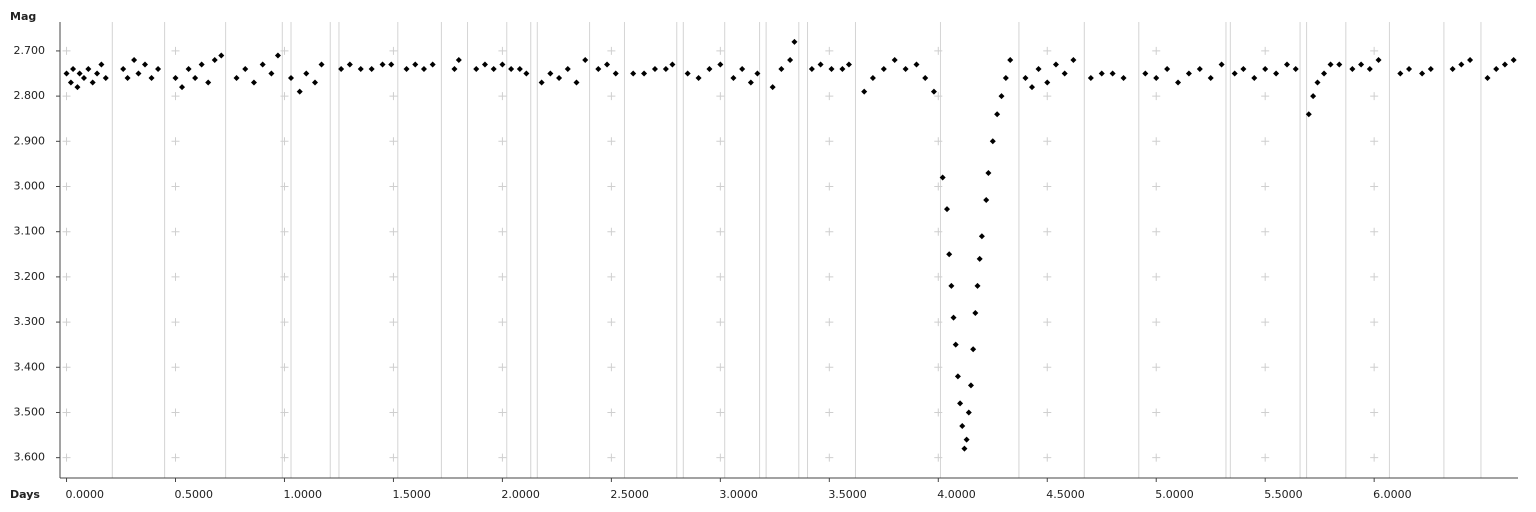 The width and height of the screenshot is (1536, 512). What do you see at coordinates (1392, 494) in the screenshot?
I see `x-tick-label: 6.0000` at bounding box center [1392, 494].